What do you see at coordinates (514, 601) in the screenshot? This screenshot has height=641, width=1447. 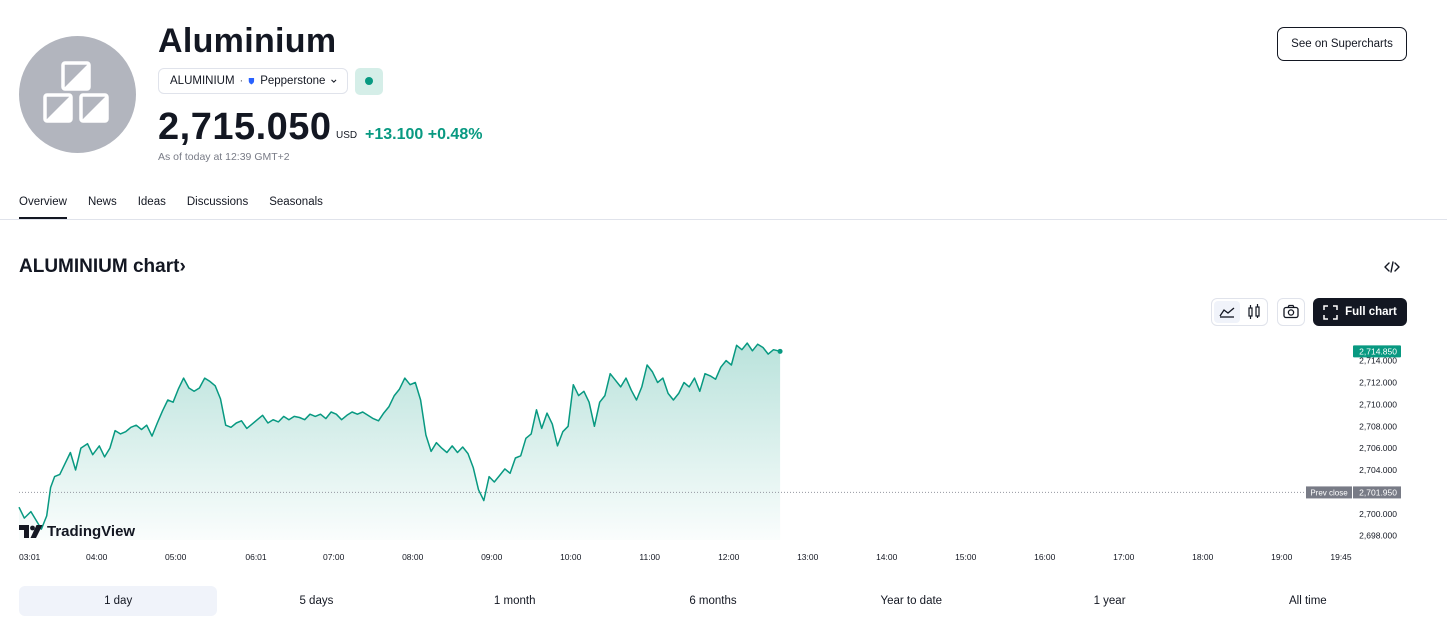 I see `range-1-month: 1 month` at bounding box center [514, 601].